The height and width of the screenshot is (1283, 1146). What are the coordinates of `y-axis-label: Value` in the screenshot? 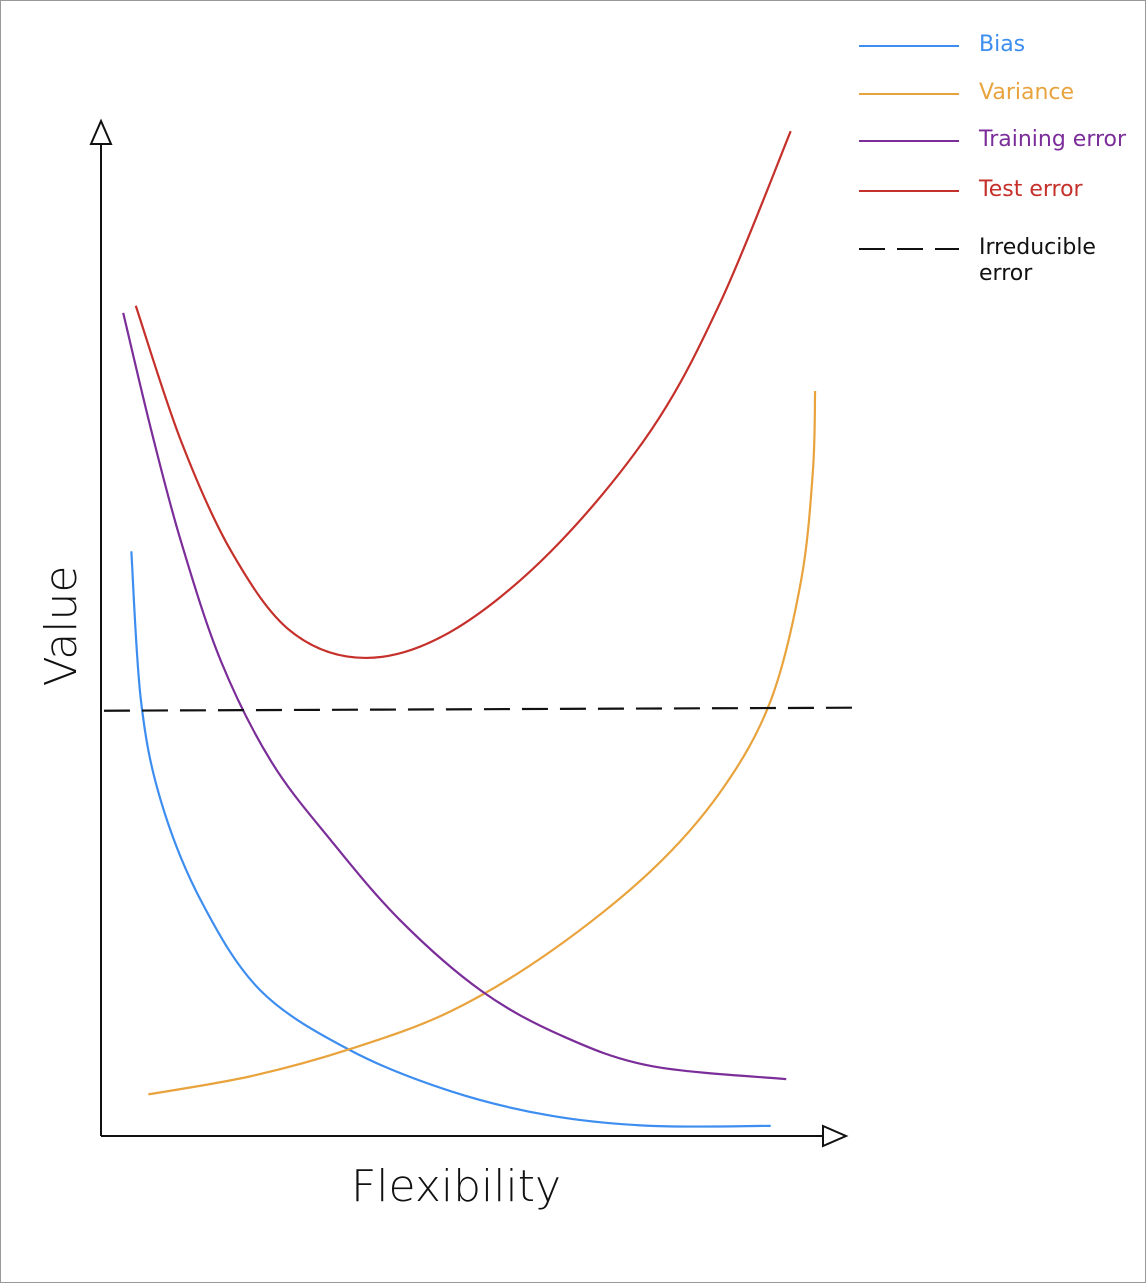 It's located at (61, 626).